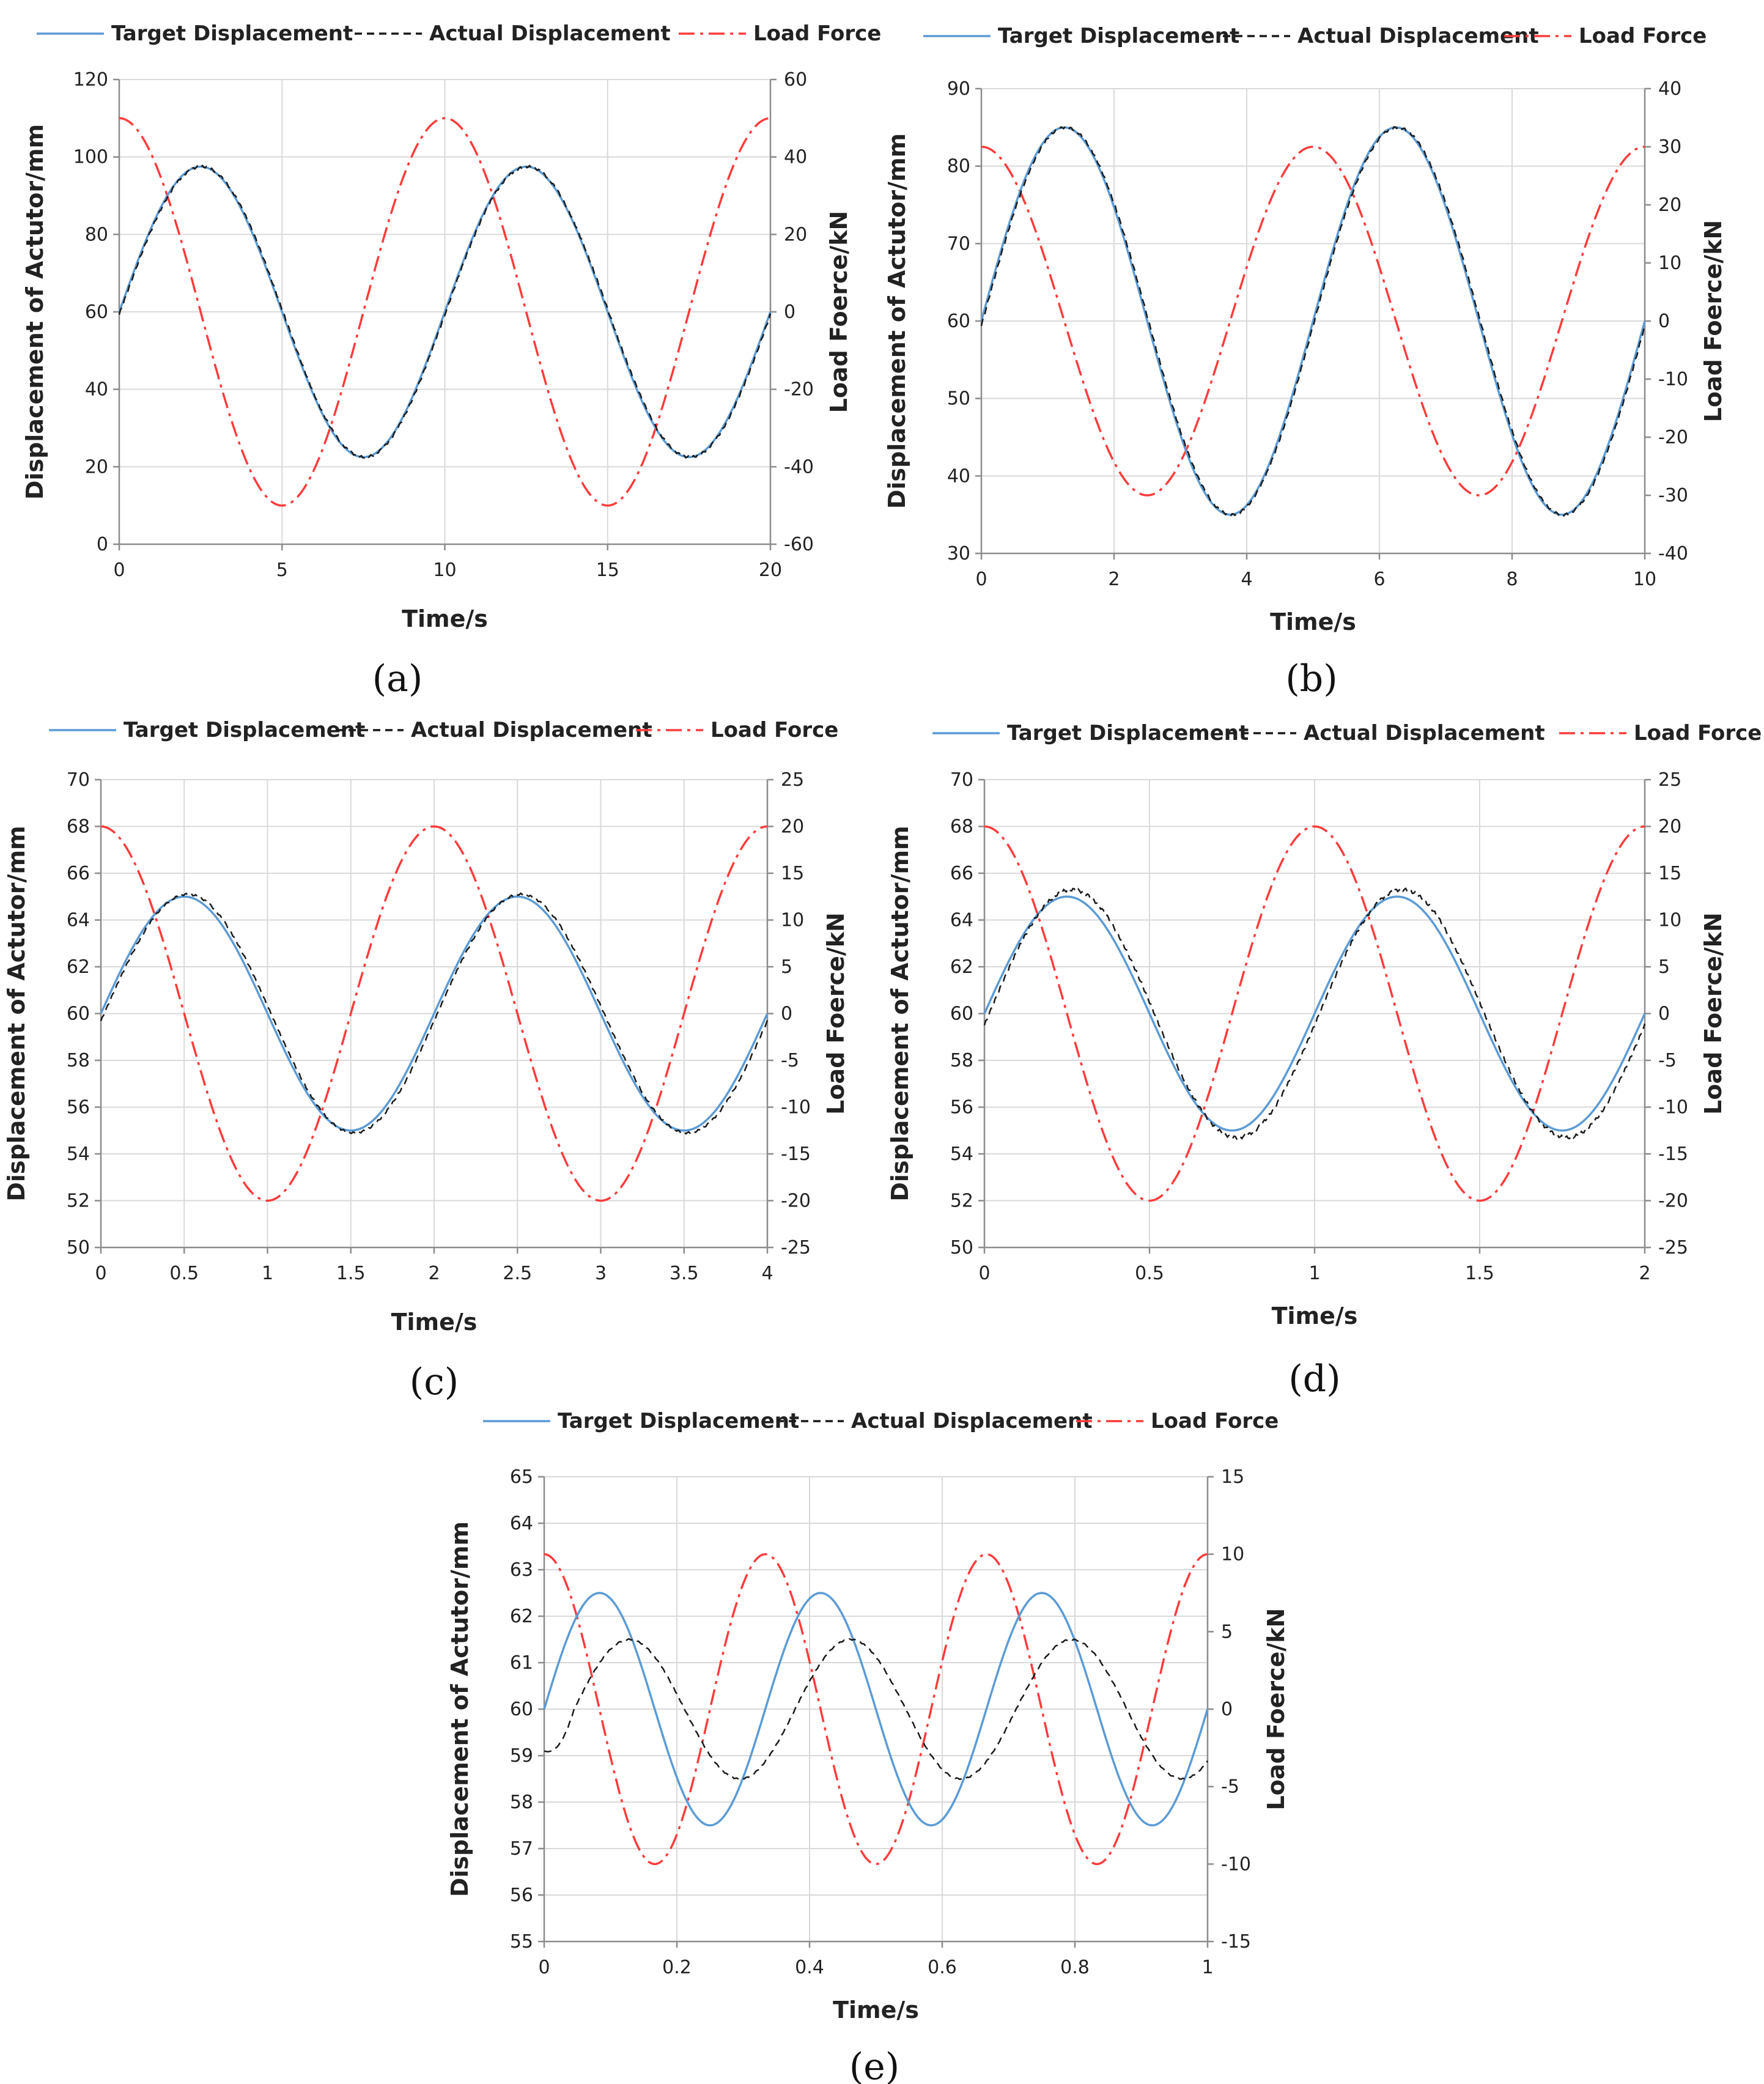  I want to click on x-tick-label: 1.5, so click(351, 1273).